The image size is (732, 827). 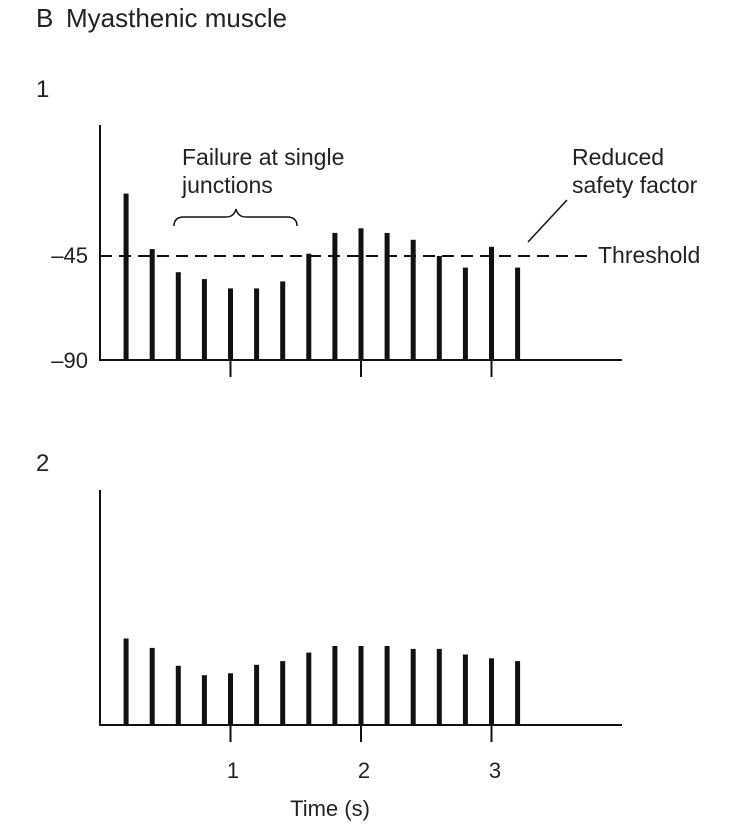 What do you see at coordinates (649, 255) in the screenshot?
I see `threshold-label: Threshold` at bounding box center [649, 255].